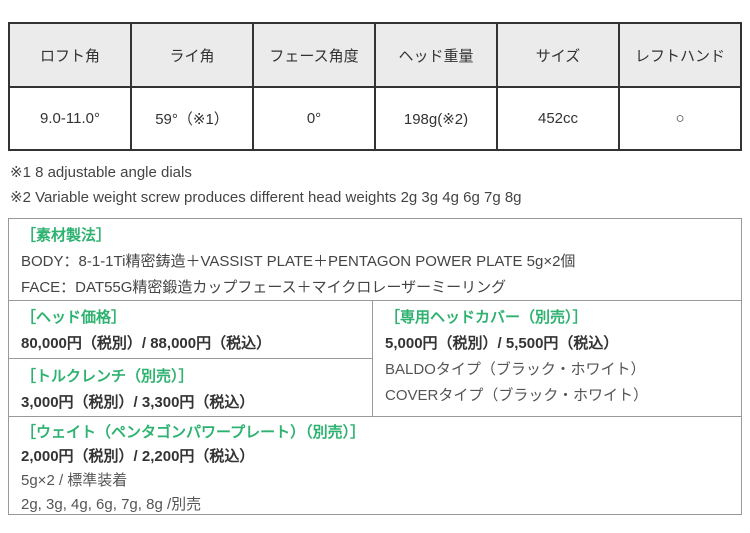 The height and width of the screenshot is (533, 750). Describe the element at coordinates (74, 317) in the screenshot. I see `head-price-title: ［ヘッド価格］` at that location.